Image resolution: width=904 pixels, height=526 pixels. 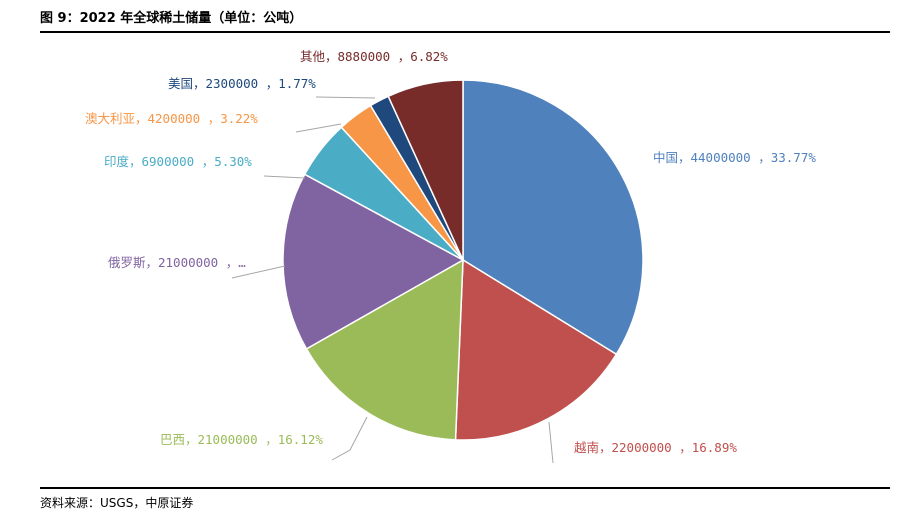 I want to click on slice-label-7: 美国，2300000 ，1.77%, so click(x=242, y=83).